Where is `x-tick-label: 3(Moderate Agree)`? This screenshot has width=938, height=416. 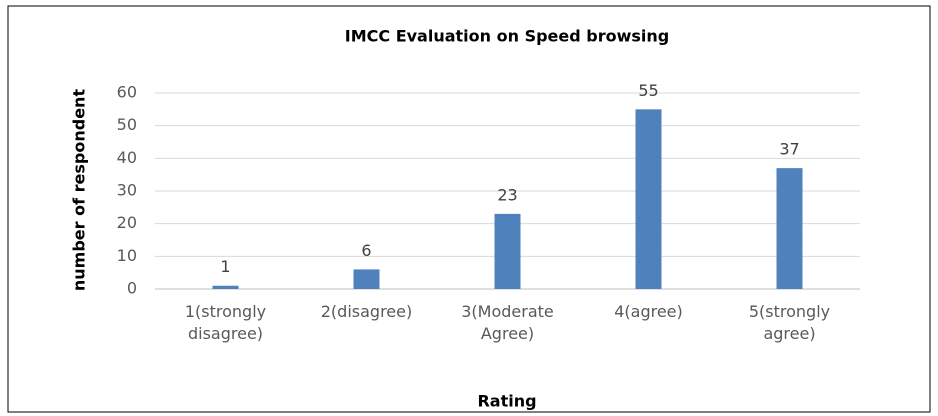 x-tick-label: 3(Moderate Agree) is located at coordinates (507, 322).